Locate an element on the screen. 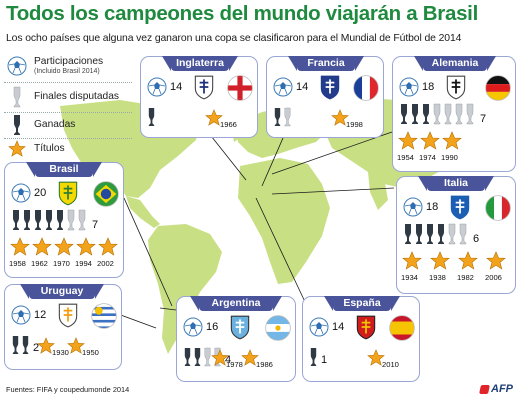 Image resolution: width=521 pixels, height=400 pixels. title-year: 1966 is located at coordinates (228, 124).